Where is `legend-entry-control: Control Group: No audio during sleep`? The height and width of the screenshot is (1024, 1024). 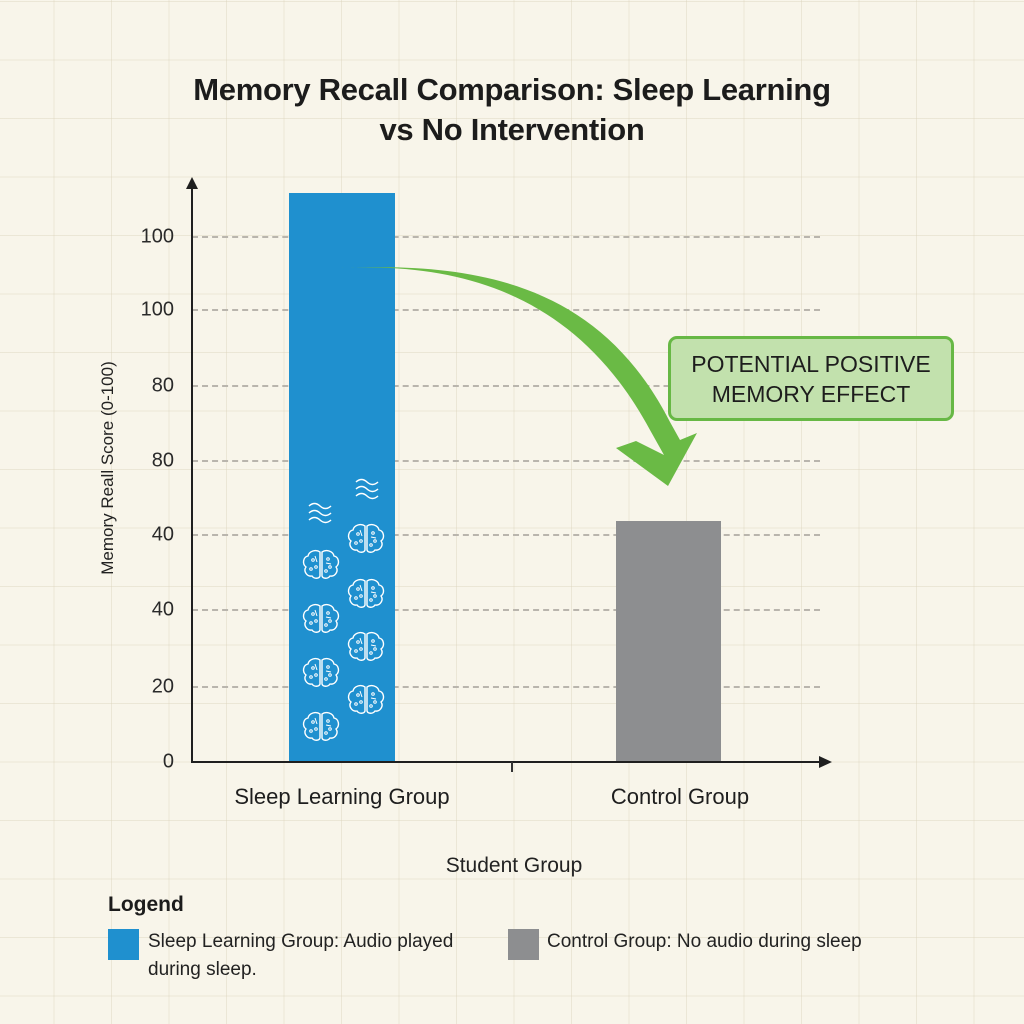
legend-entry-control: Control Group: No audio during sleep is located at coordinates (704, 941).